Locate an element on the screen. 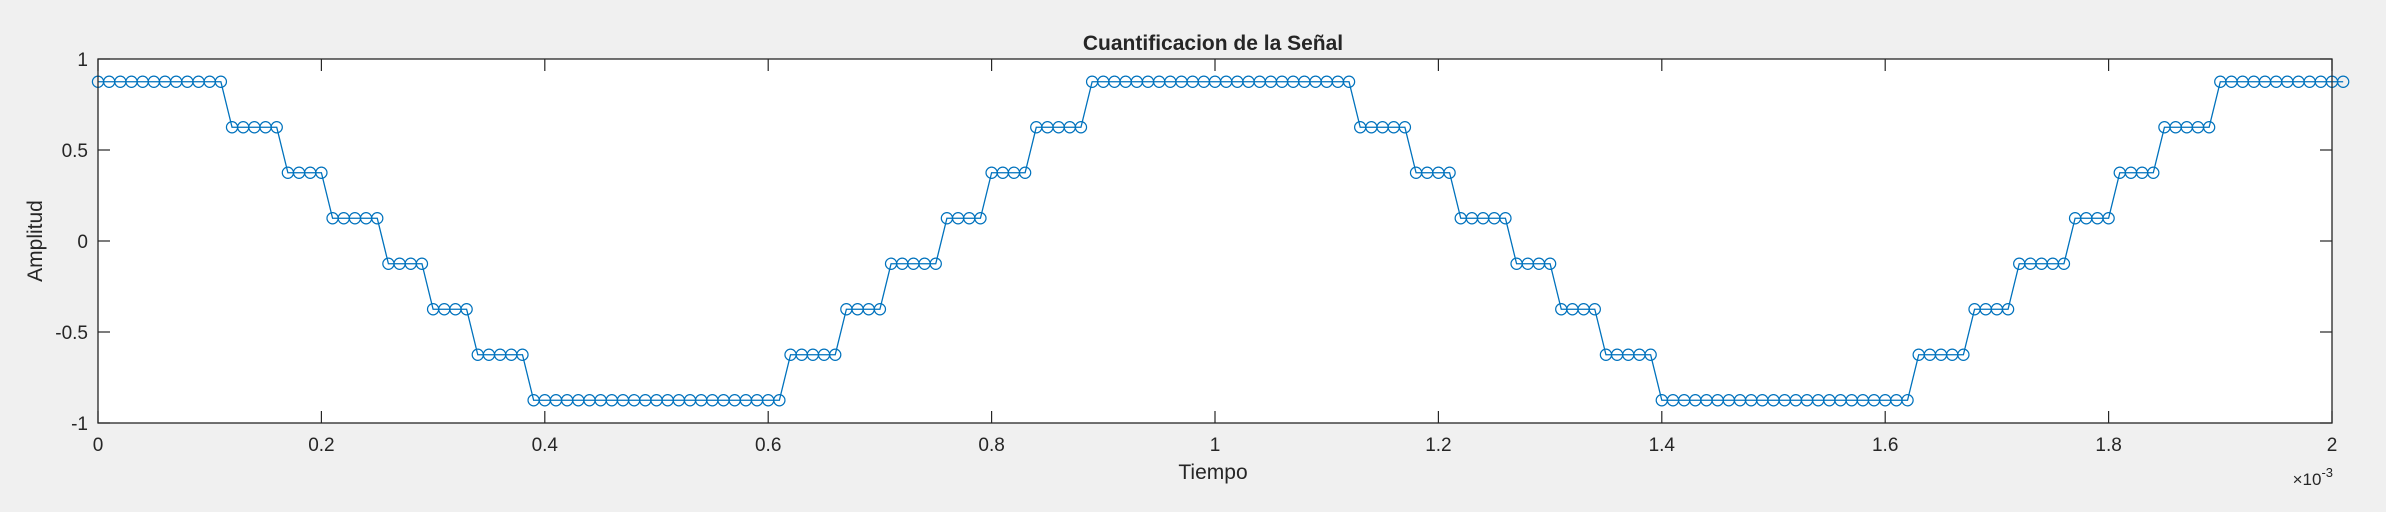 This screenshot has height=512, width=2386. x-tick-label: 0.8 is located at coordinates (991, 445).